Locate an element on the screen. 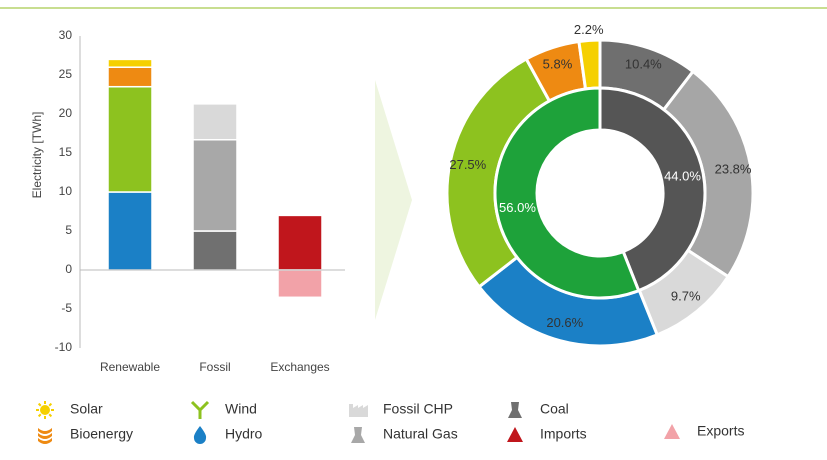 Image resolution: width=827 pixels, height=460 pixels. y-tick-label: 0 is located at coordinates (68, 269).